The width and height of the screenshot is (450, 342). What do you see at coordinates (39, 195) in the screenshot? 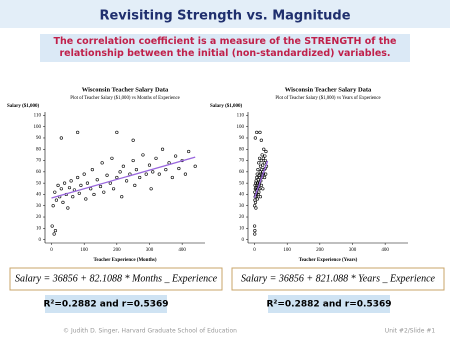
I see `y-tick-label: 40` at bounding box center [39, 195].